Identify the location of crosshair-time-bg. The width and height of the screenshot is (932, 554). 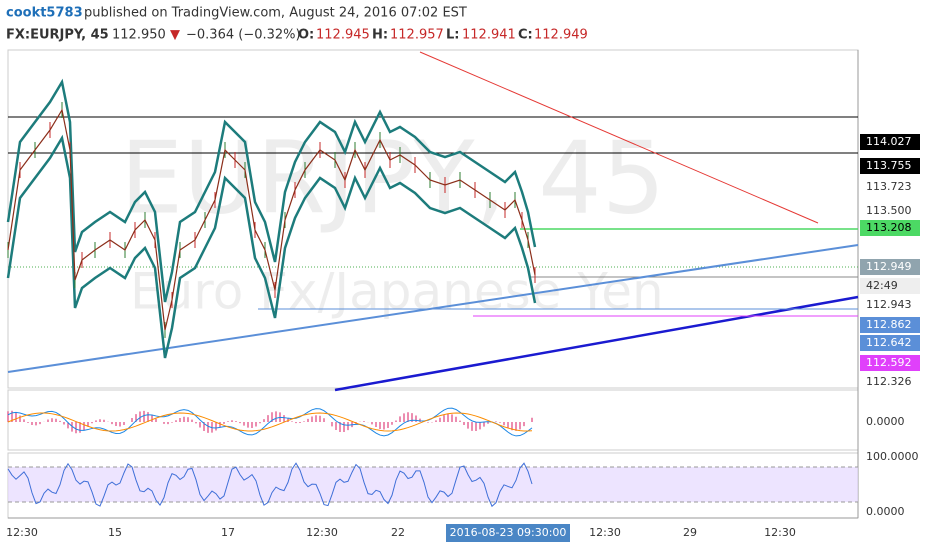
(508, 533).